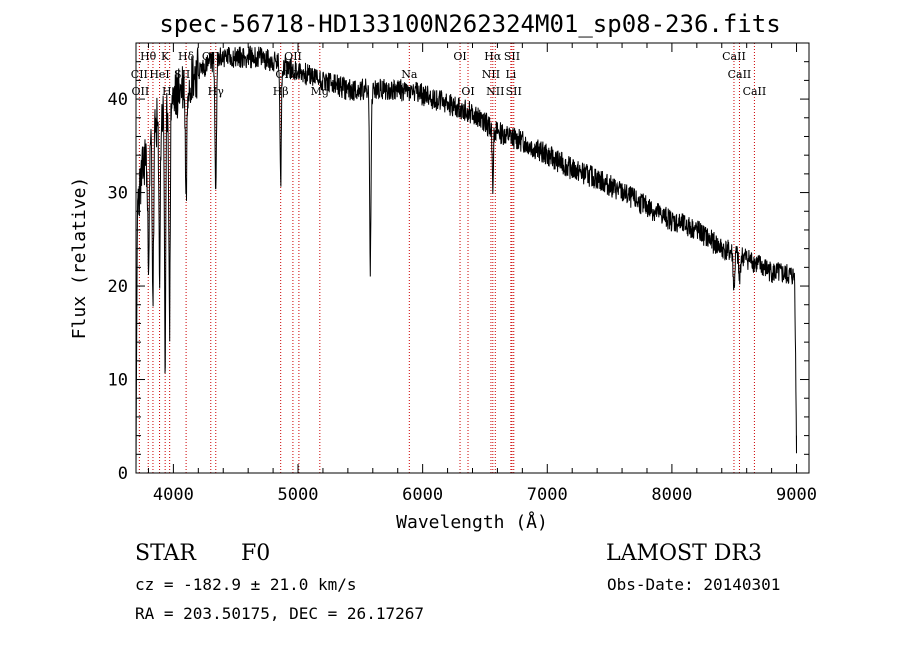 This screenshot has width=900, height=654. I want to click on x-axis-label: Wavelength (Å), so click(472, 522).